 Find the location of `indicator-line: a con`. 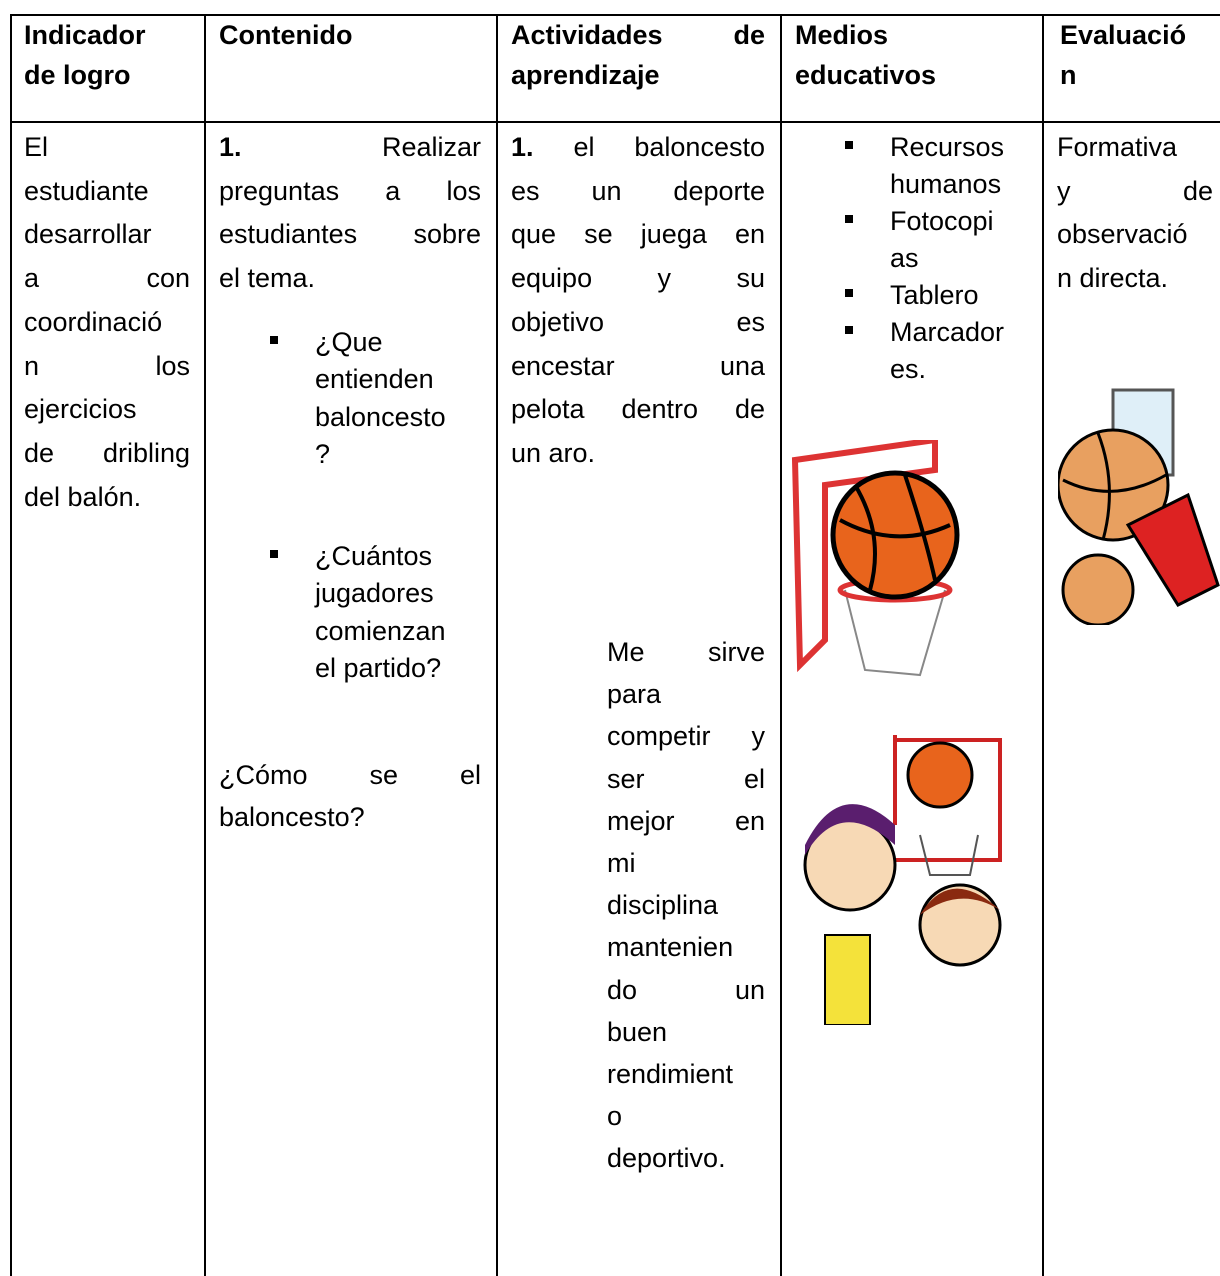

indicator-line: a con is located at coordinates (107, 278).